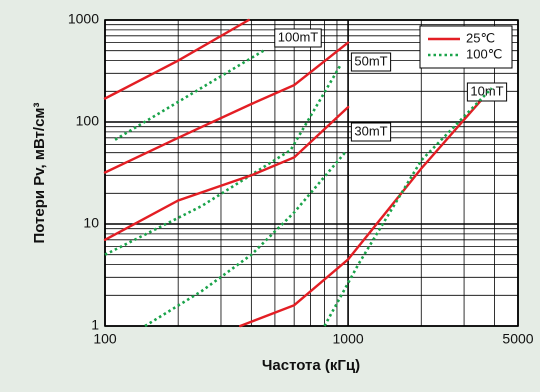  I want to click on y-tick-label: 1, so click(95, 325).